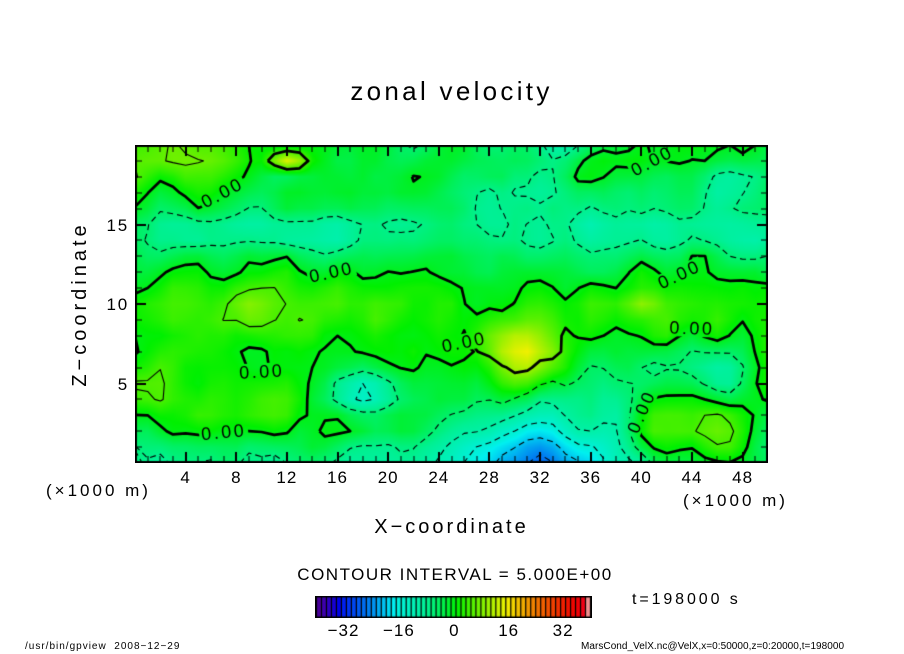 The width and height of the screenshot is (904, 654). What do you see at coordinates (98, 490) in the screenshot?
I see `x-axis-unit-left: (×1000 m)` at bounding box center [98, 490].